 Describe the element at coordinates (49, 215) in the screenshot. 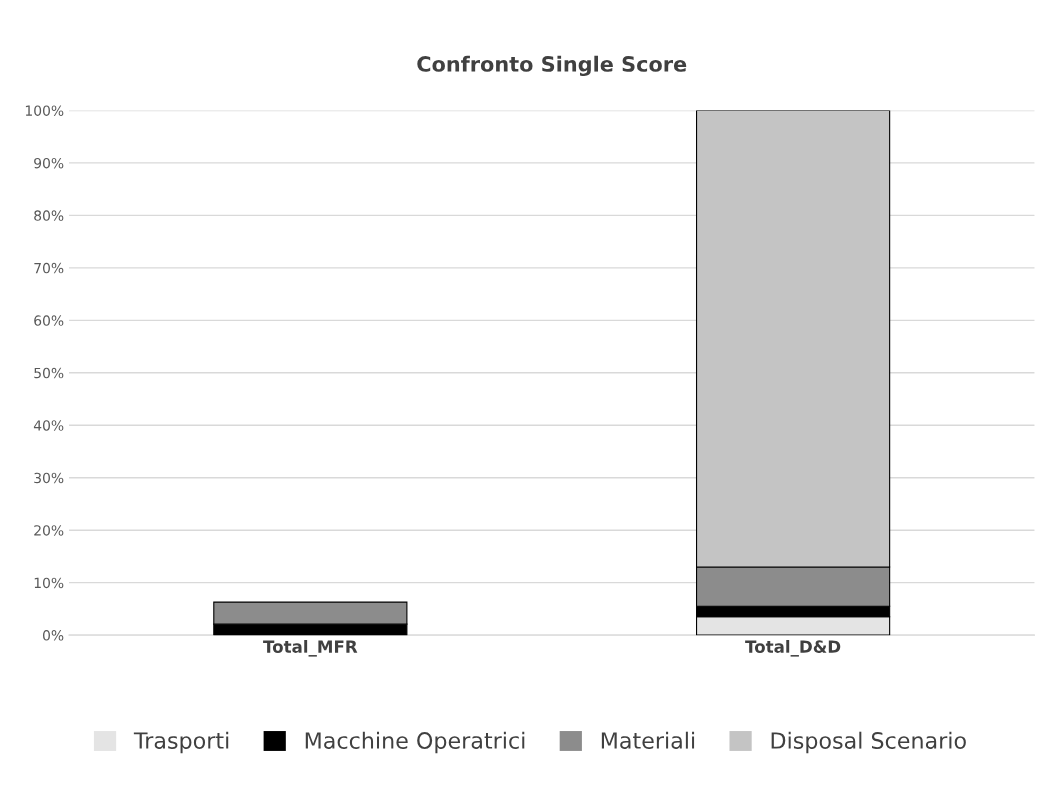

I see `y-tick-label: 80%` at that location.